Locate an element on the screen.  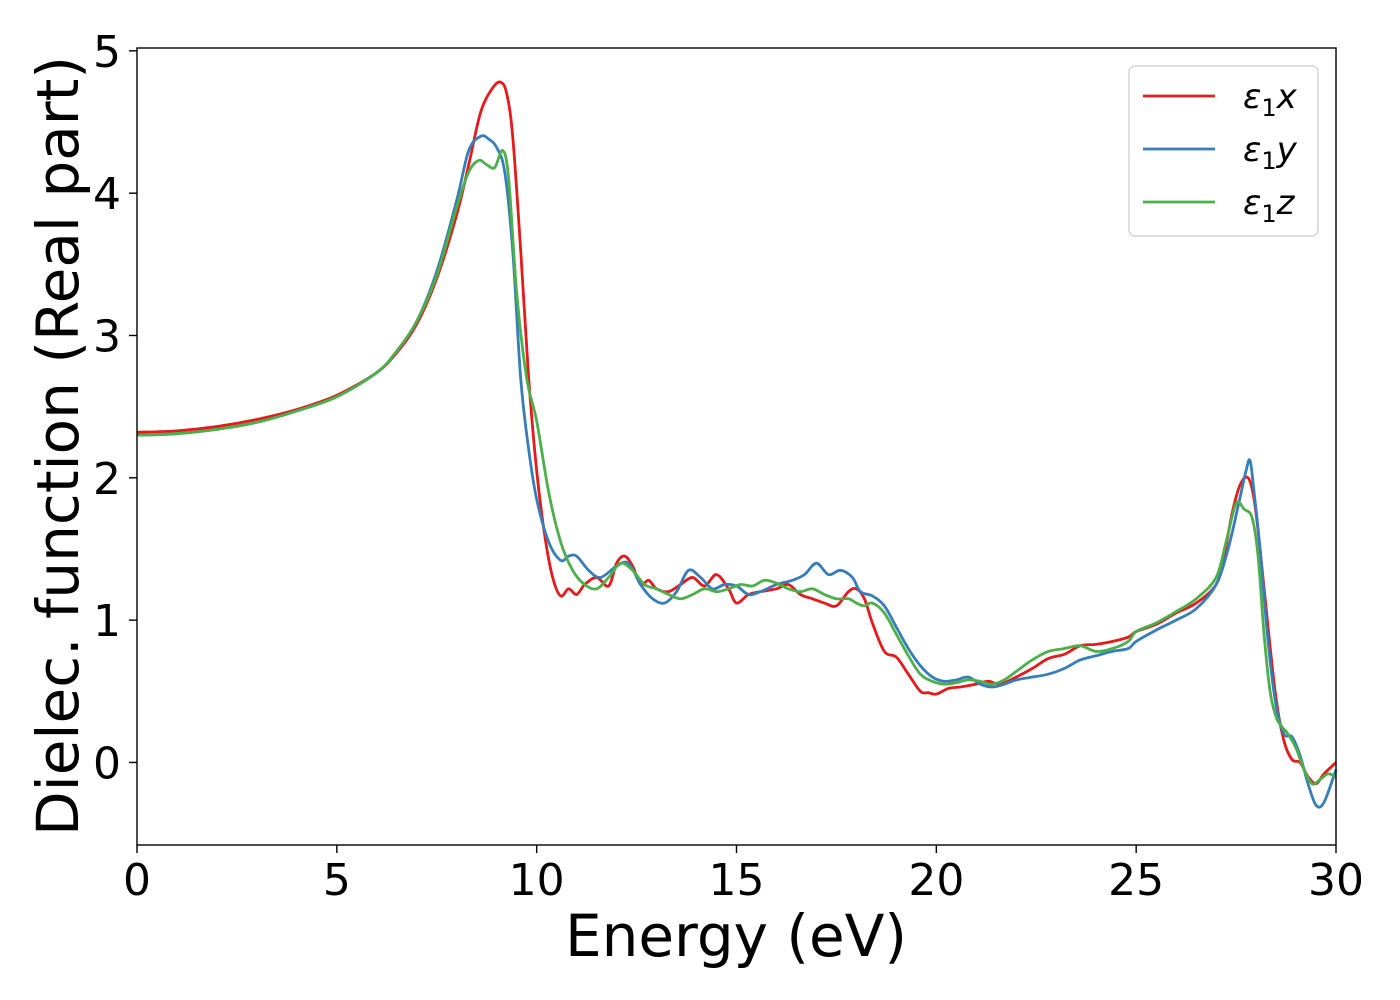
y-tick-label: 1 is located at coordinates (107, 621).